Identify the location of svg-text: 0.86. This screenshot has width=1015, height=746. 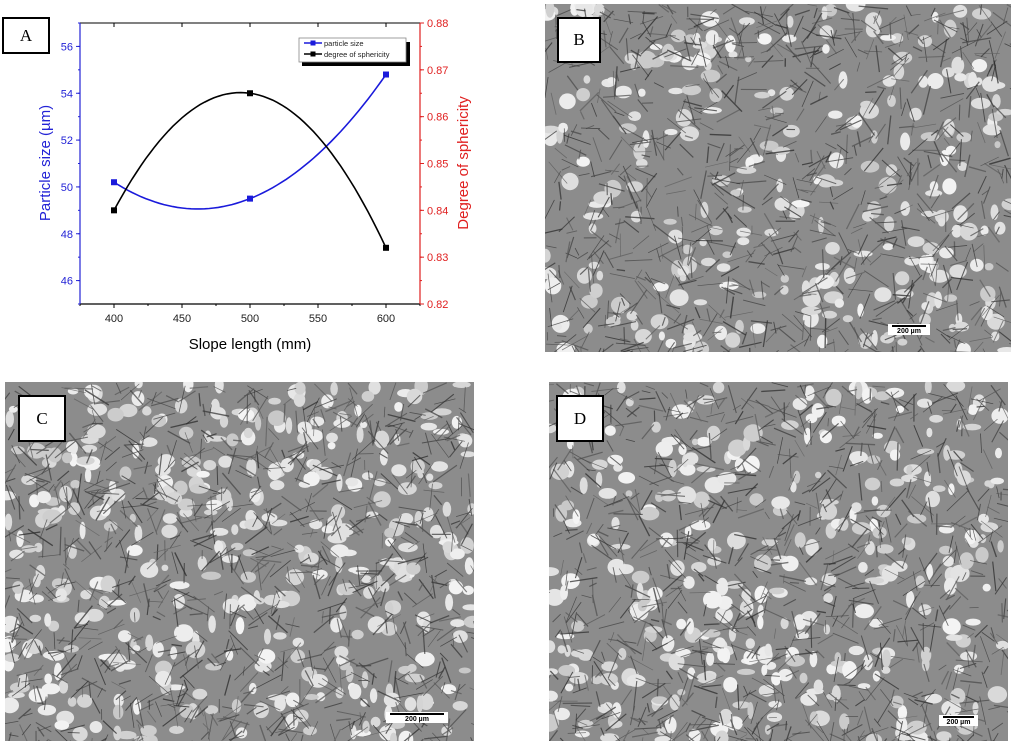
(437, 118).